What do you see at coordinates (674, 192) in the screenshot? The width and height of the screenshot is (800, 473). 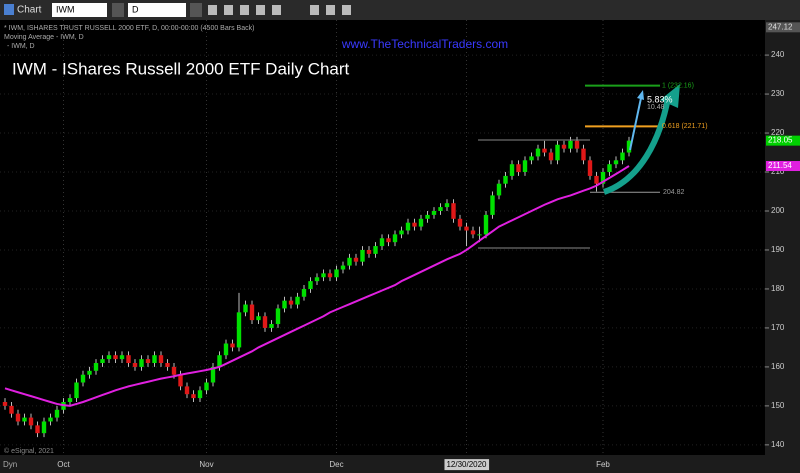 I see `level-label: 204.82` at bounding box center [674, 192].